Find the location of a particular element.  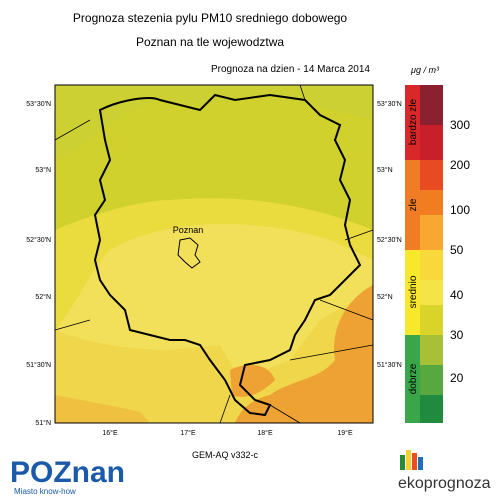

category-label: srednio is located at coordinates (413, 291).